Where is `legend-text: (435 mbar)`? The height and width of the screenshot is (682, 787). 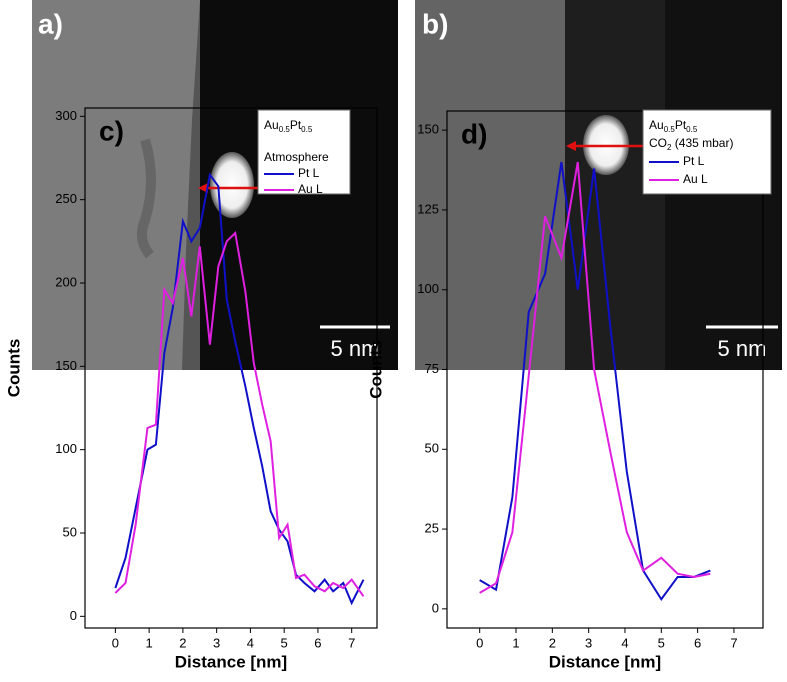 legend-text: (435 mbar) is located at coordinates (702, 143).